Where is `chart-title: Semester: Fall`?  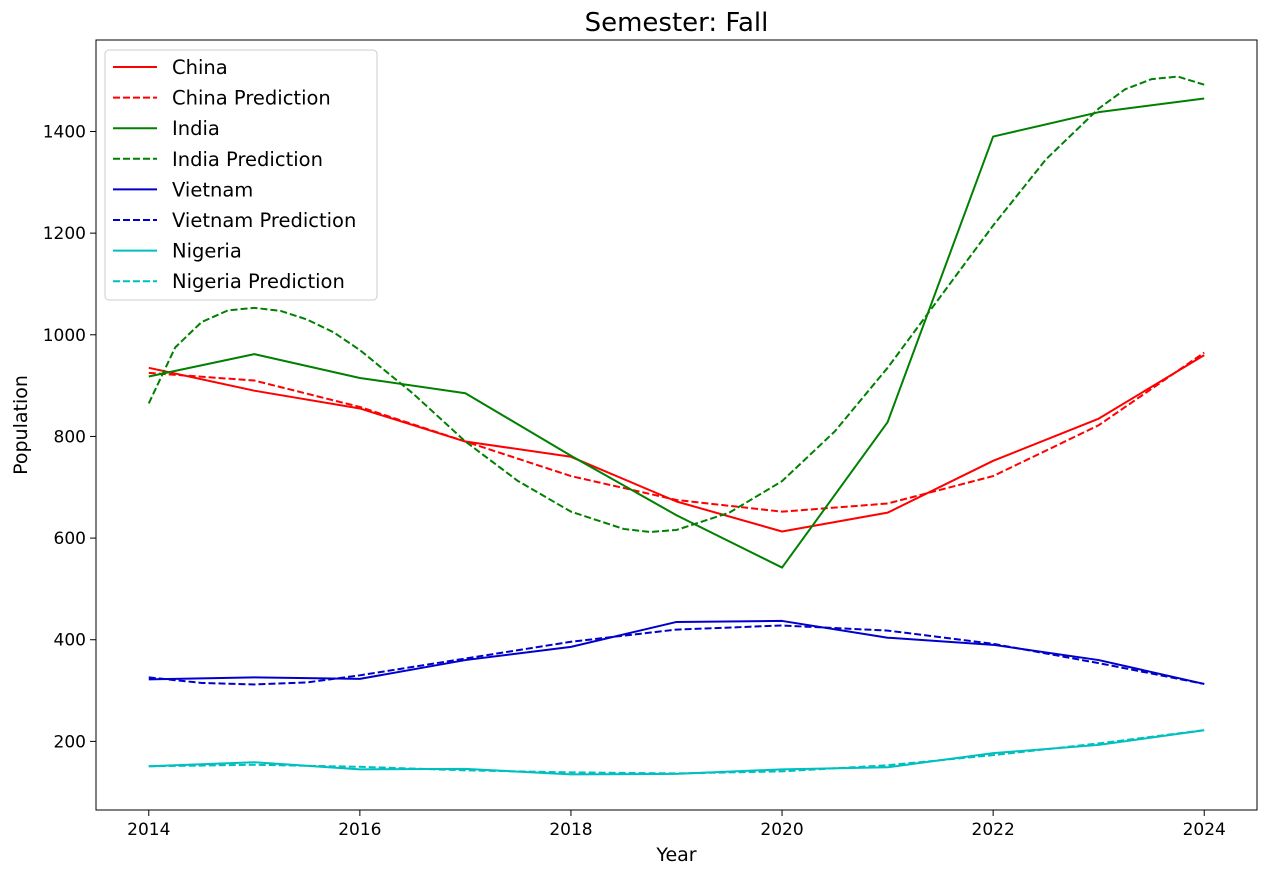
chart-title: Semester: Fall is located at coordinates (677, 23).